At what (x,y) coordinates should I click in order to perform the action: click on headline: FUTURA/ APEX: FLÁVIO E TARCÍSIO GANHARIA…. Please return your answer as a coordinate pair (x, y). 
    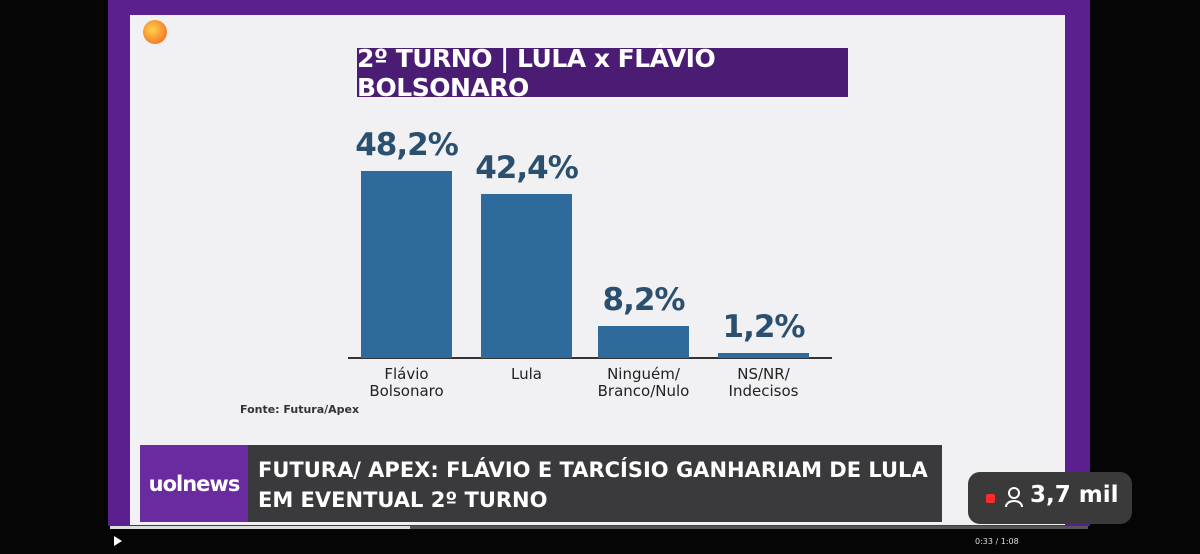
    Looking at the image, I should click on (593, 485).